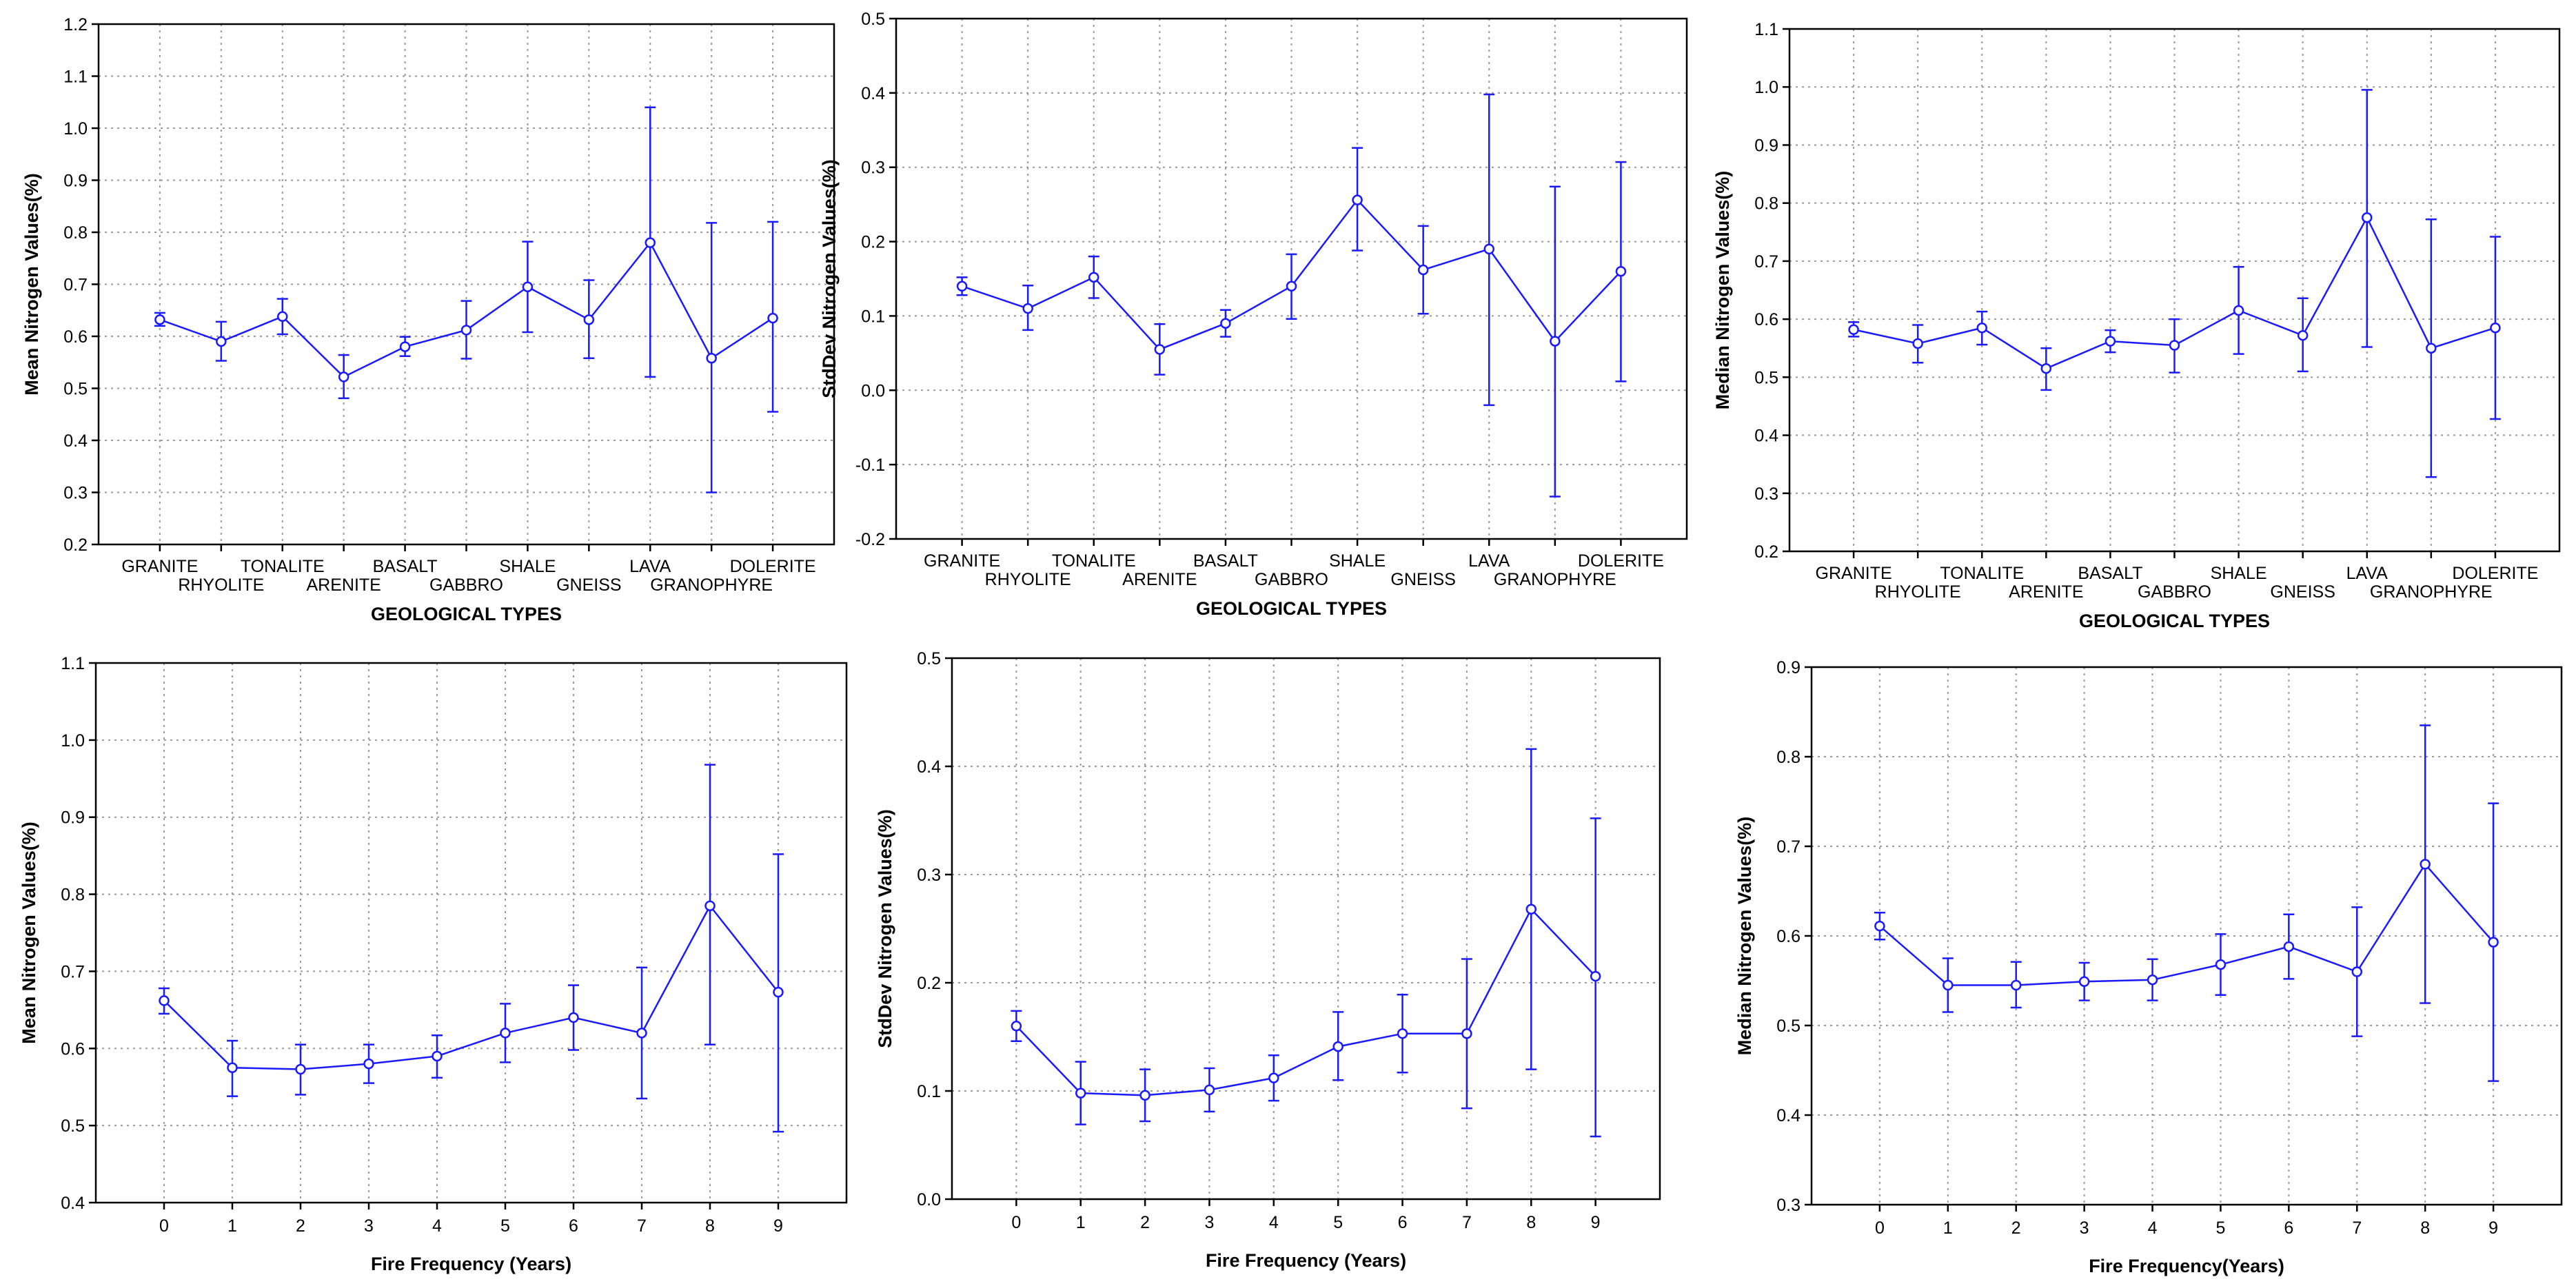  I want to click on plot-frame, so click(1306, 929).